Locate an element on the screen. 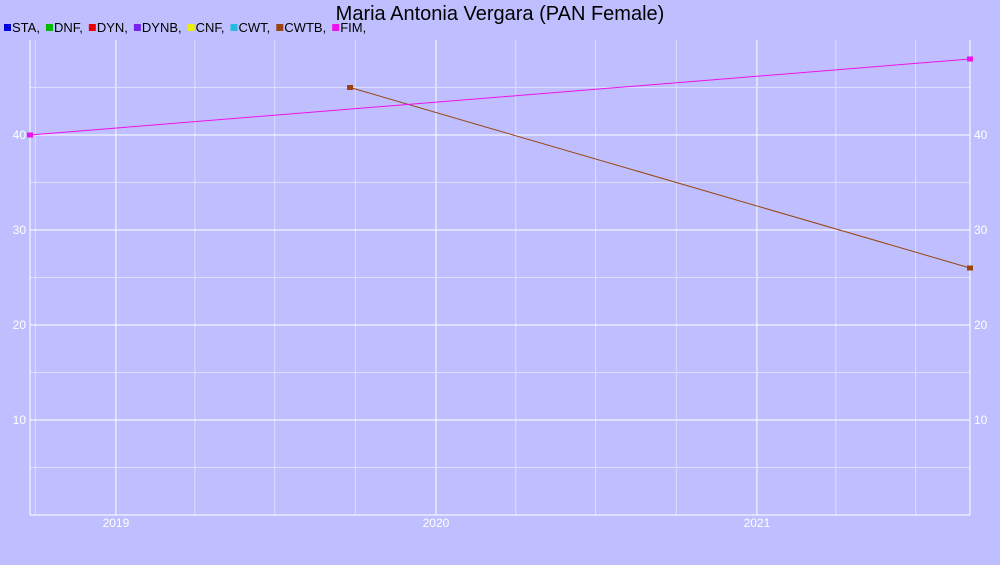 The height and width of the screenshot is (565, 1000). y-tick-label-left-1: 20 is located at coordinates (20, 325).